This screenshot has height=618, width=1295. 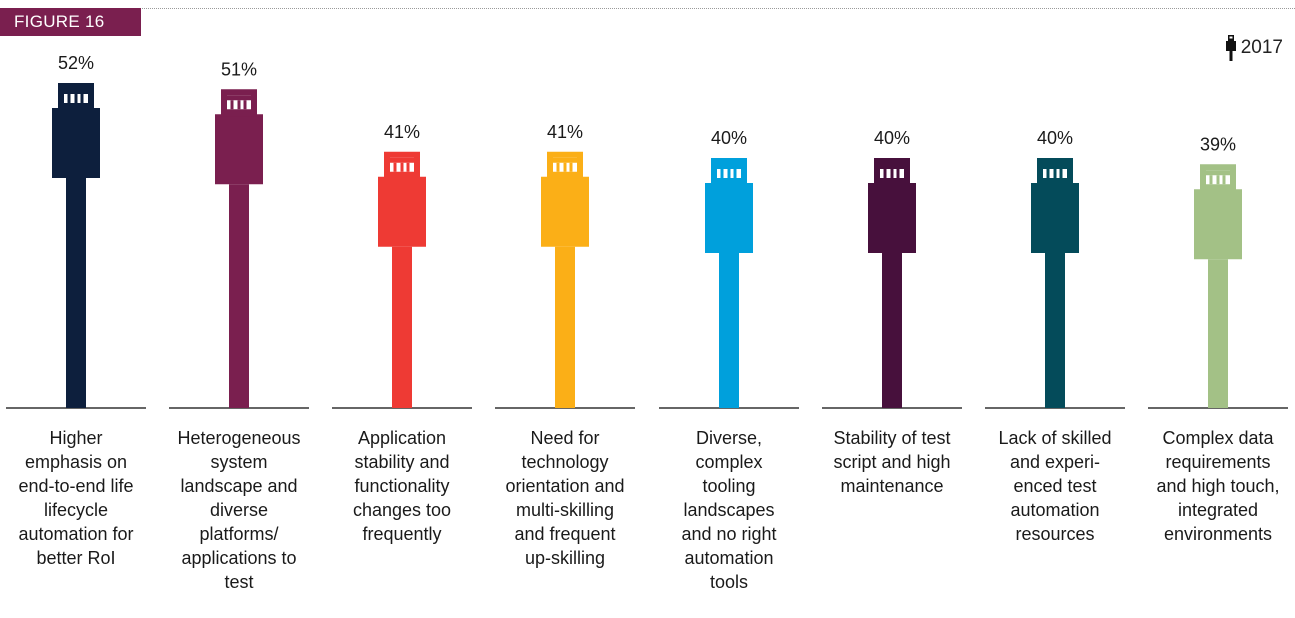 I want to click on category-label-line: Need for, so click(x=565, y=438).